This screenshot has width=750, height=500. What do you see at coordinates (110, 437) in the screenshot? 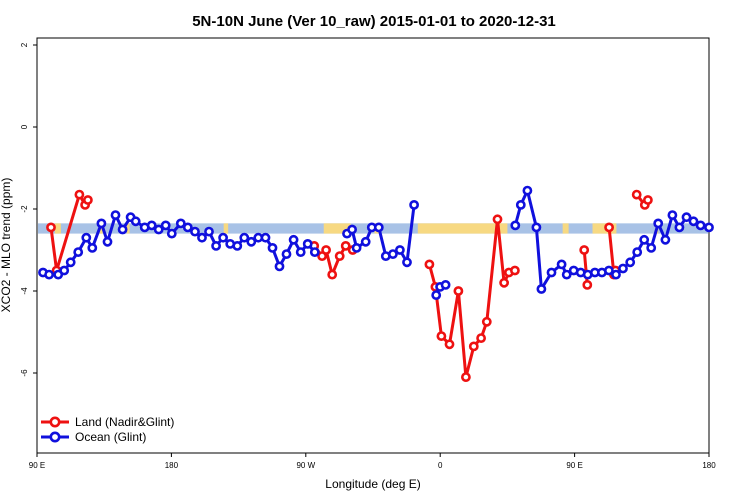
I see `legend-ocean-label: Ocean (Glint)` at bounding box center [110, 437].